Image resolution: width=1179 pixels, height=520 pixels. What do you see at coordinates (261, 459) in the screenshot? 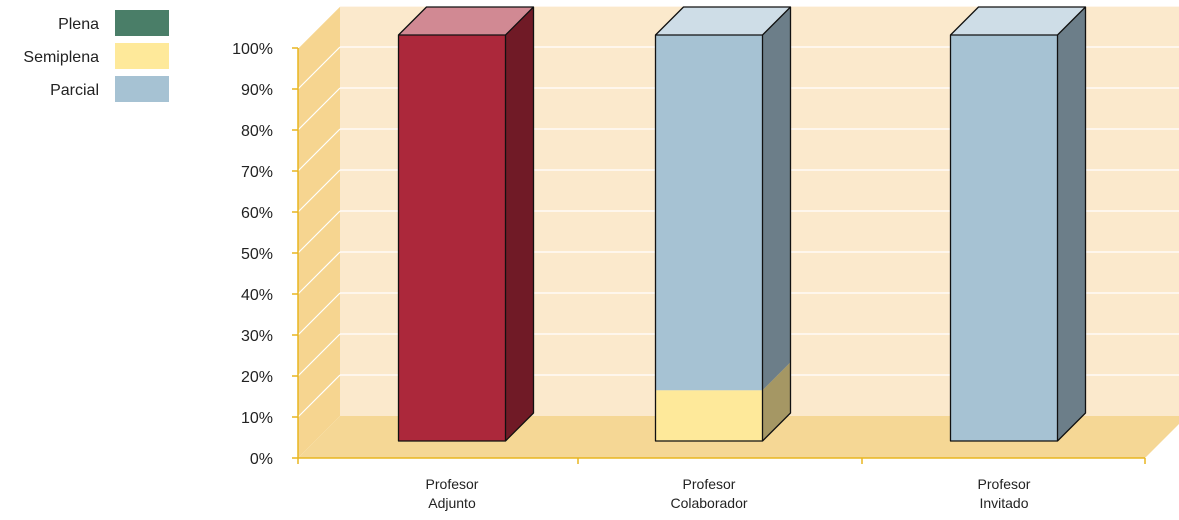
I see `y-tick-label: 0%` at bounding box center [261, 459].